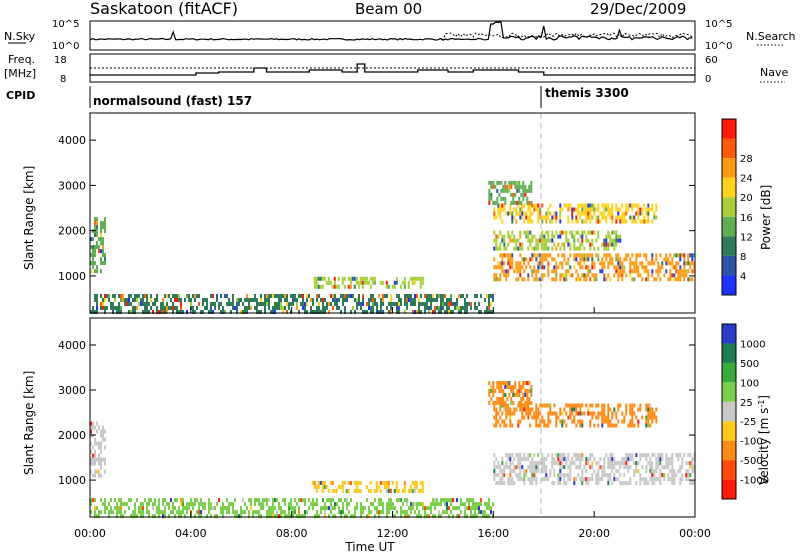 The image size is (800, 554). What do you see at coordinates (718, 46) in the screenshot?
I see `nsky-right-tick-bottom: 10^0` at bounding box center [718, 46].